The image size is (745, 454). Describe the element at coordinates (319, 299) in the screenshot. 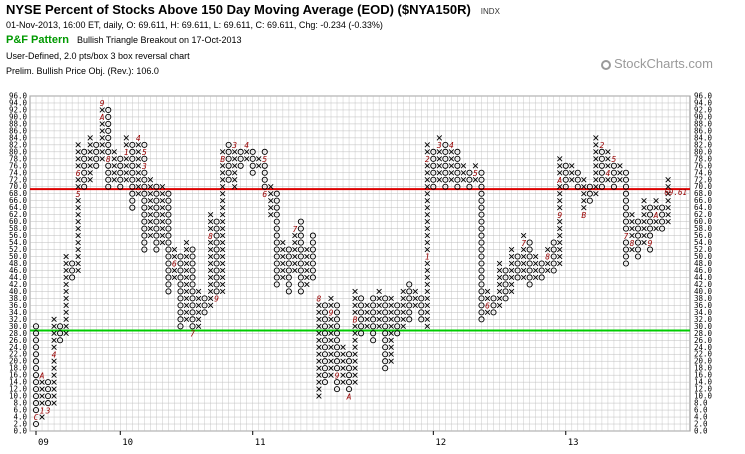

I see `month-marker: 8` at that location.